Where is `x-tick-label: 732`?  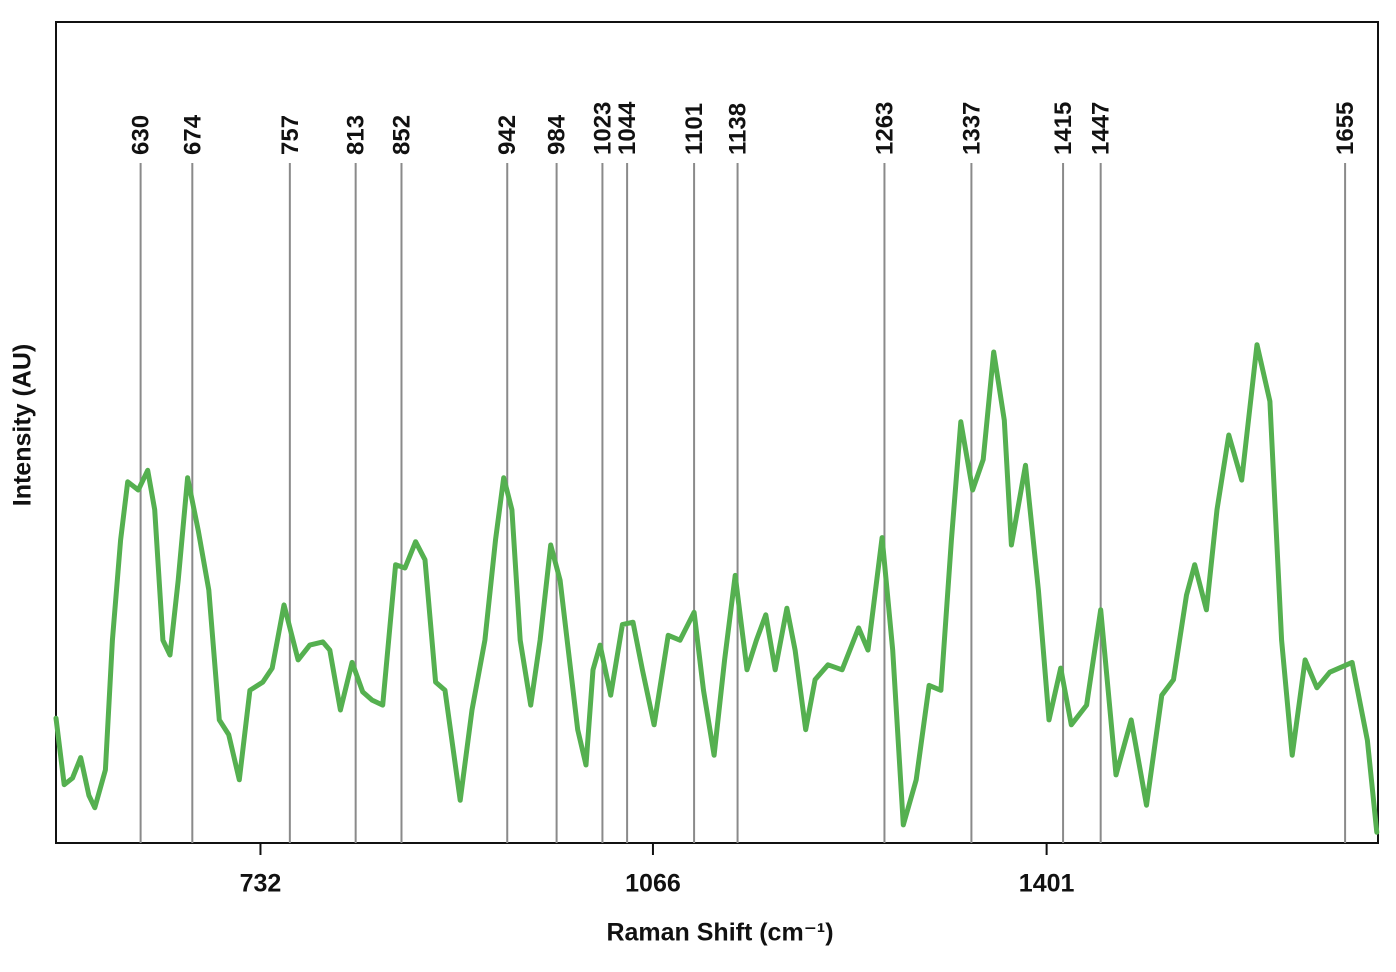 x-tick-label: 732 is located at coordinates (261, 884).